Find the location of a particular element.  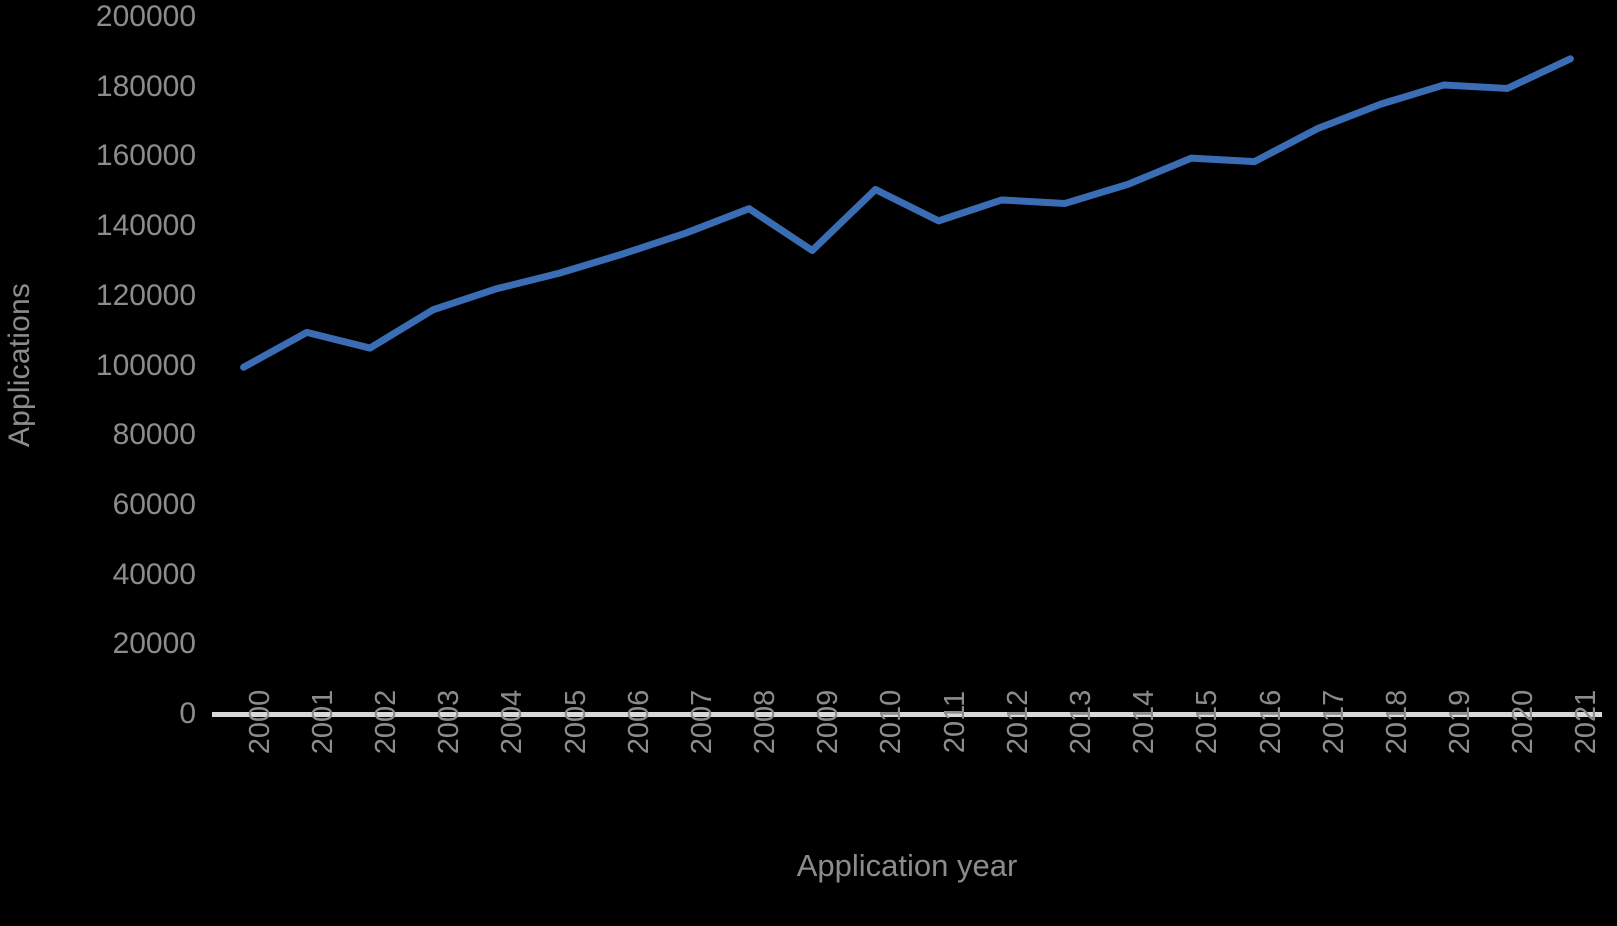

x-axis-tick-label: 2010 is located at coordinates (891, 722).